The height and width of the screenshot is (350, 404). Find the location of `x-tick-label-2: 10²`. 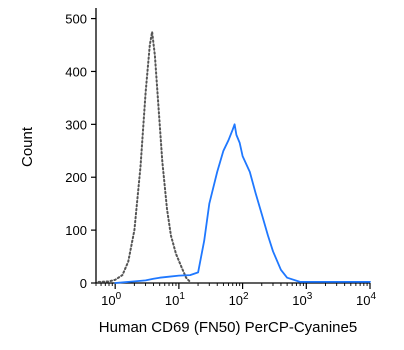

x-tick-label-2: 10² is located at coordinates (239, 299).